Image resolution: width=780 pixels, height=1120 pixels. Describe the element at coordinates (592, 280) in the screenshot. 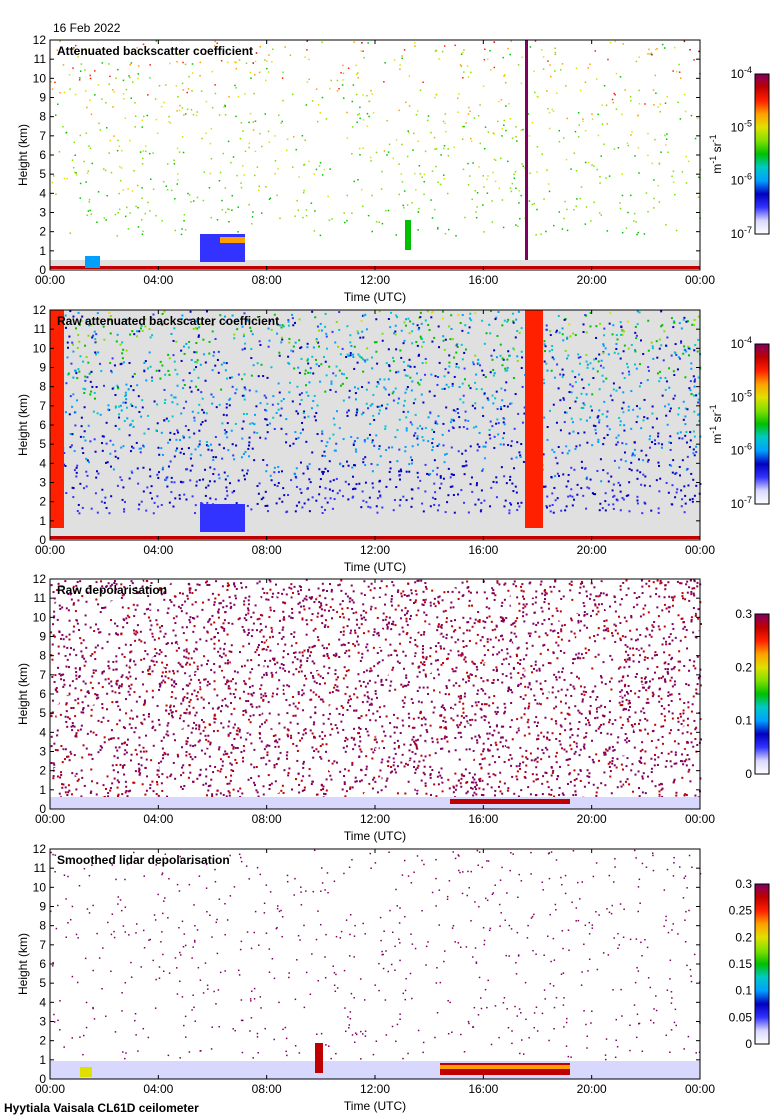

I see `x-tick-label: 20:00` at that location.